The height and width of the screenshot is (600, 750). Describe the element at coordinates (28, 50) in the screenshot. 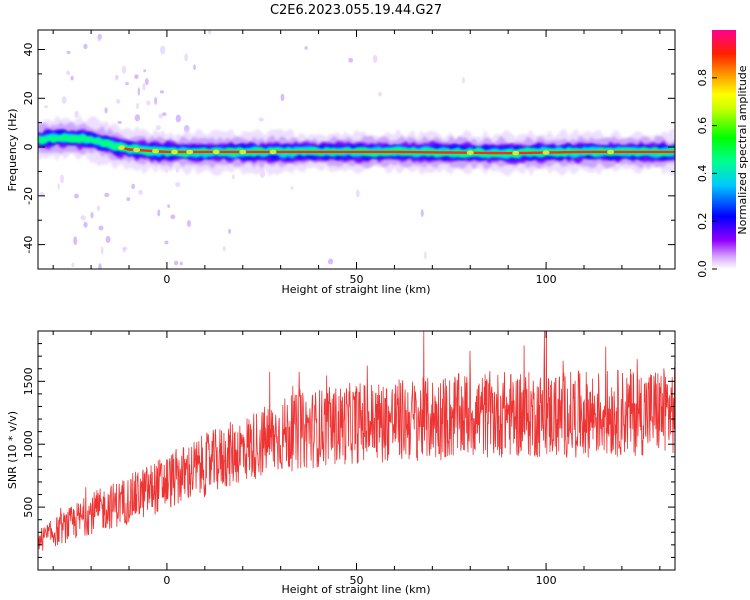

I see `spectrogram-ytick-label: 40` at that location.